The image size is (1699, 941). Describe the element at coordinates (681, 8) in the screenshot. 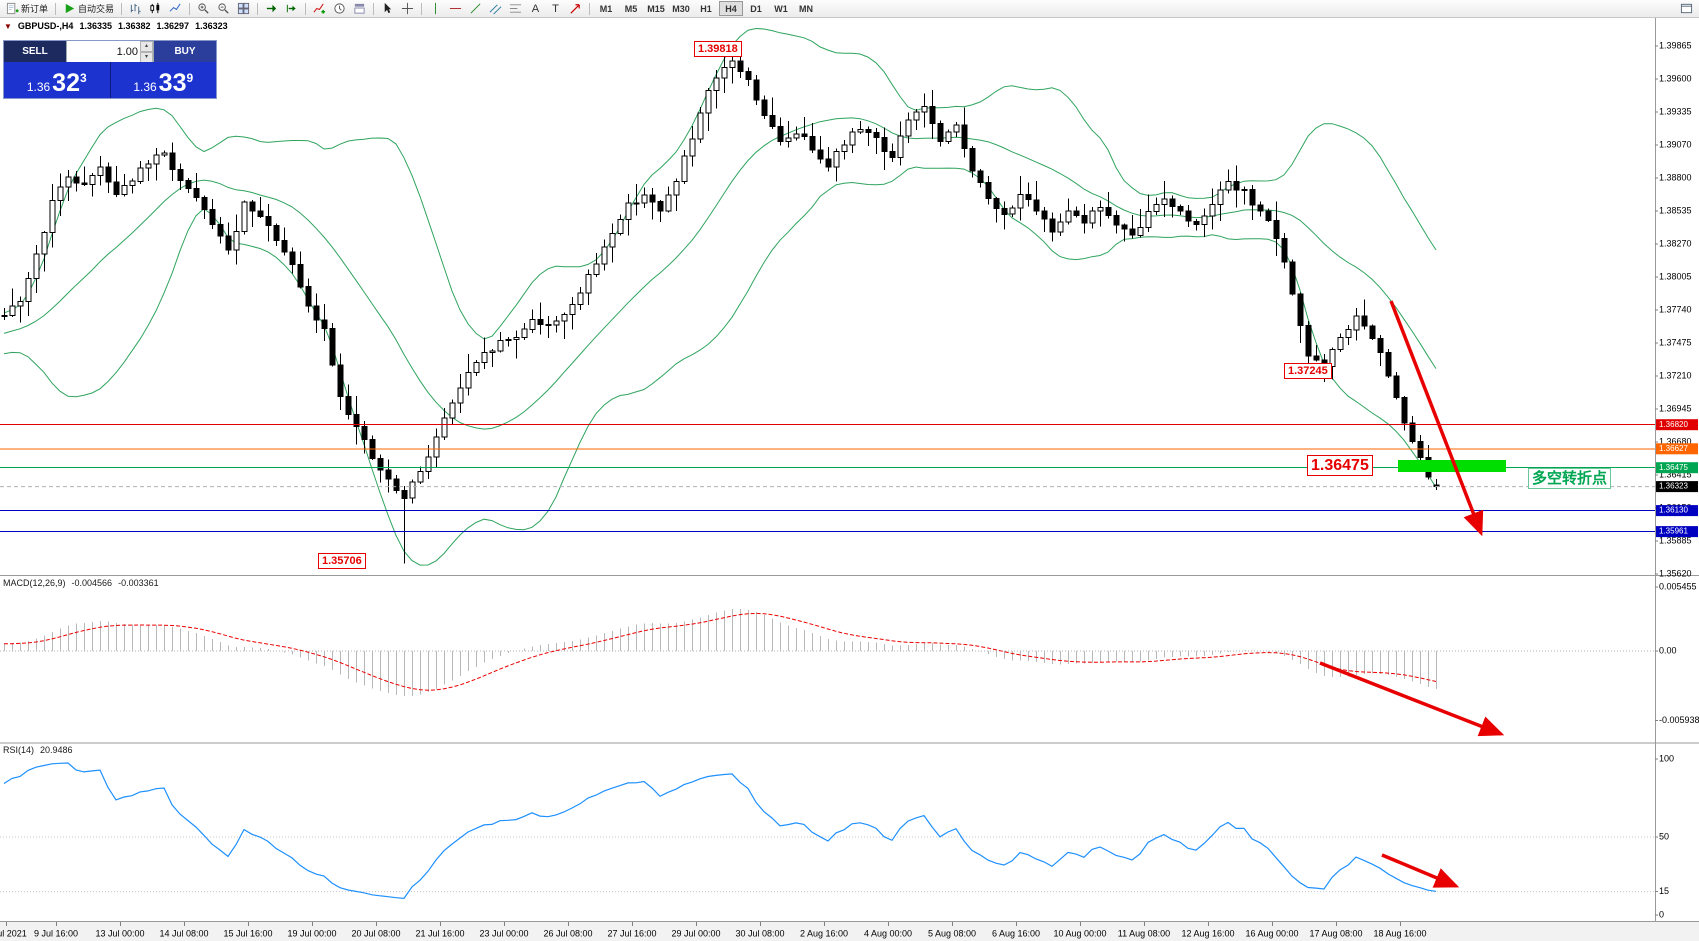

I see `timeframe-button-M30: M30` at that location.